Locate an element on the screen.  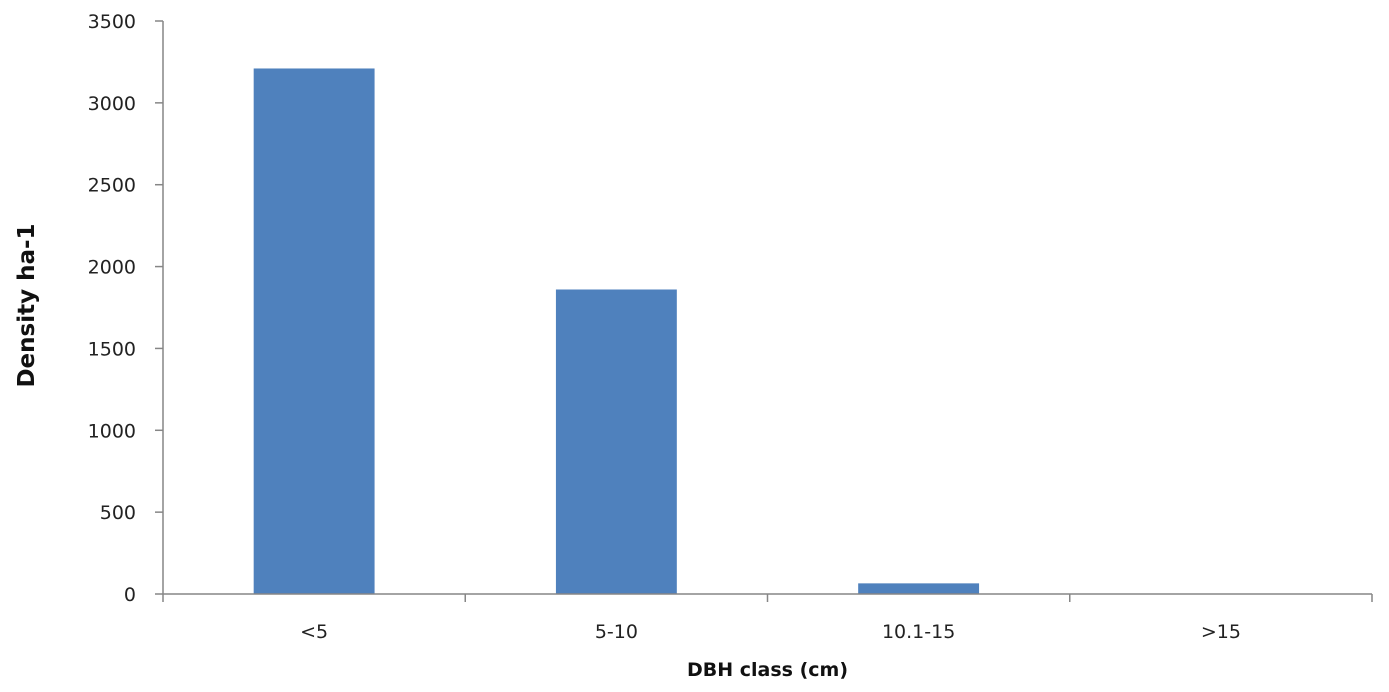
x-tick-label: >15 is located at coordinates (1221, 632).